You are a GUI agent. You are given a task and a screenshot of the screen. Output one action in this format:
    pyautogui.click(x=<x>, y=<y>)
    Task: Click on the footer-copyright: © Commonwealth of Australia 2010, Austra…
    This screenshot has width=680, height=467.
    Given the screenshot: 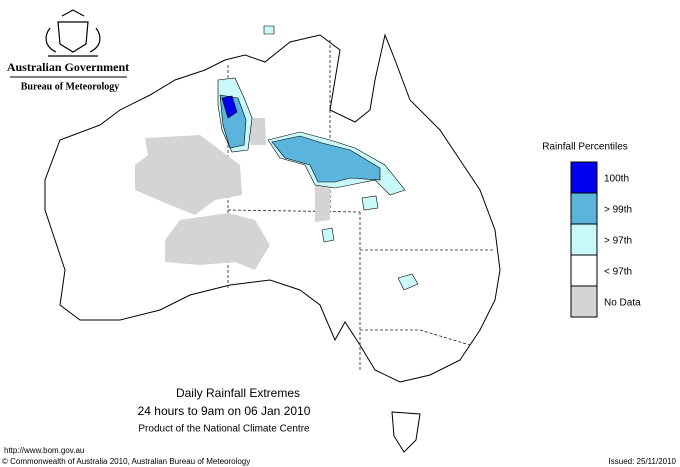 What is the action you would take?
    pyautogui.click(x=126, y=461)
    